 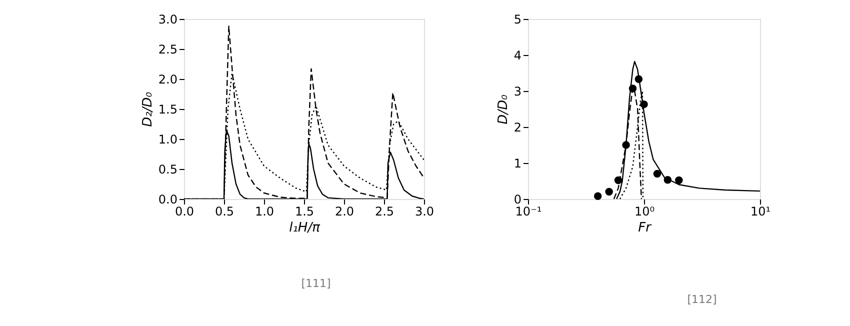 I want to click on x-tick-label: 10¹, so click(x=760, y=211).